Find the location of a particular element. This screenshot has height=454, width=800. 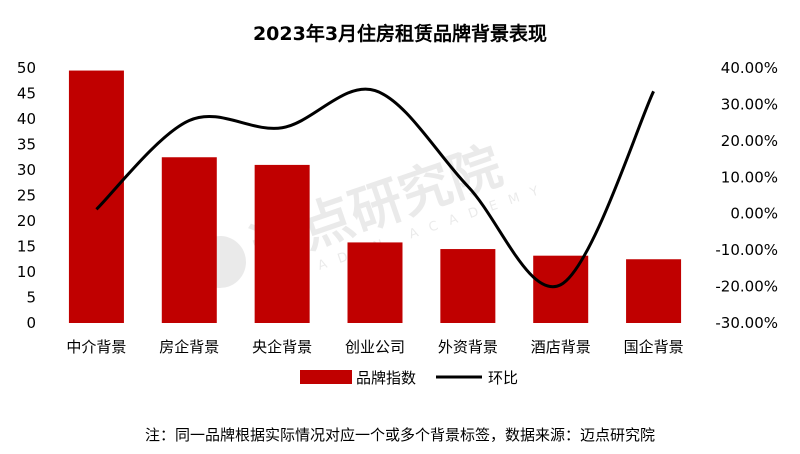

category-label: 创业公司 is located at coordinates (375, 347).